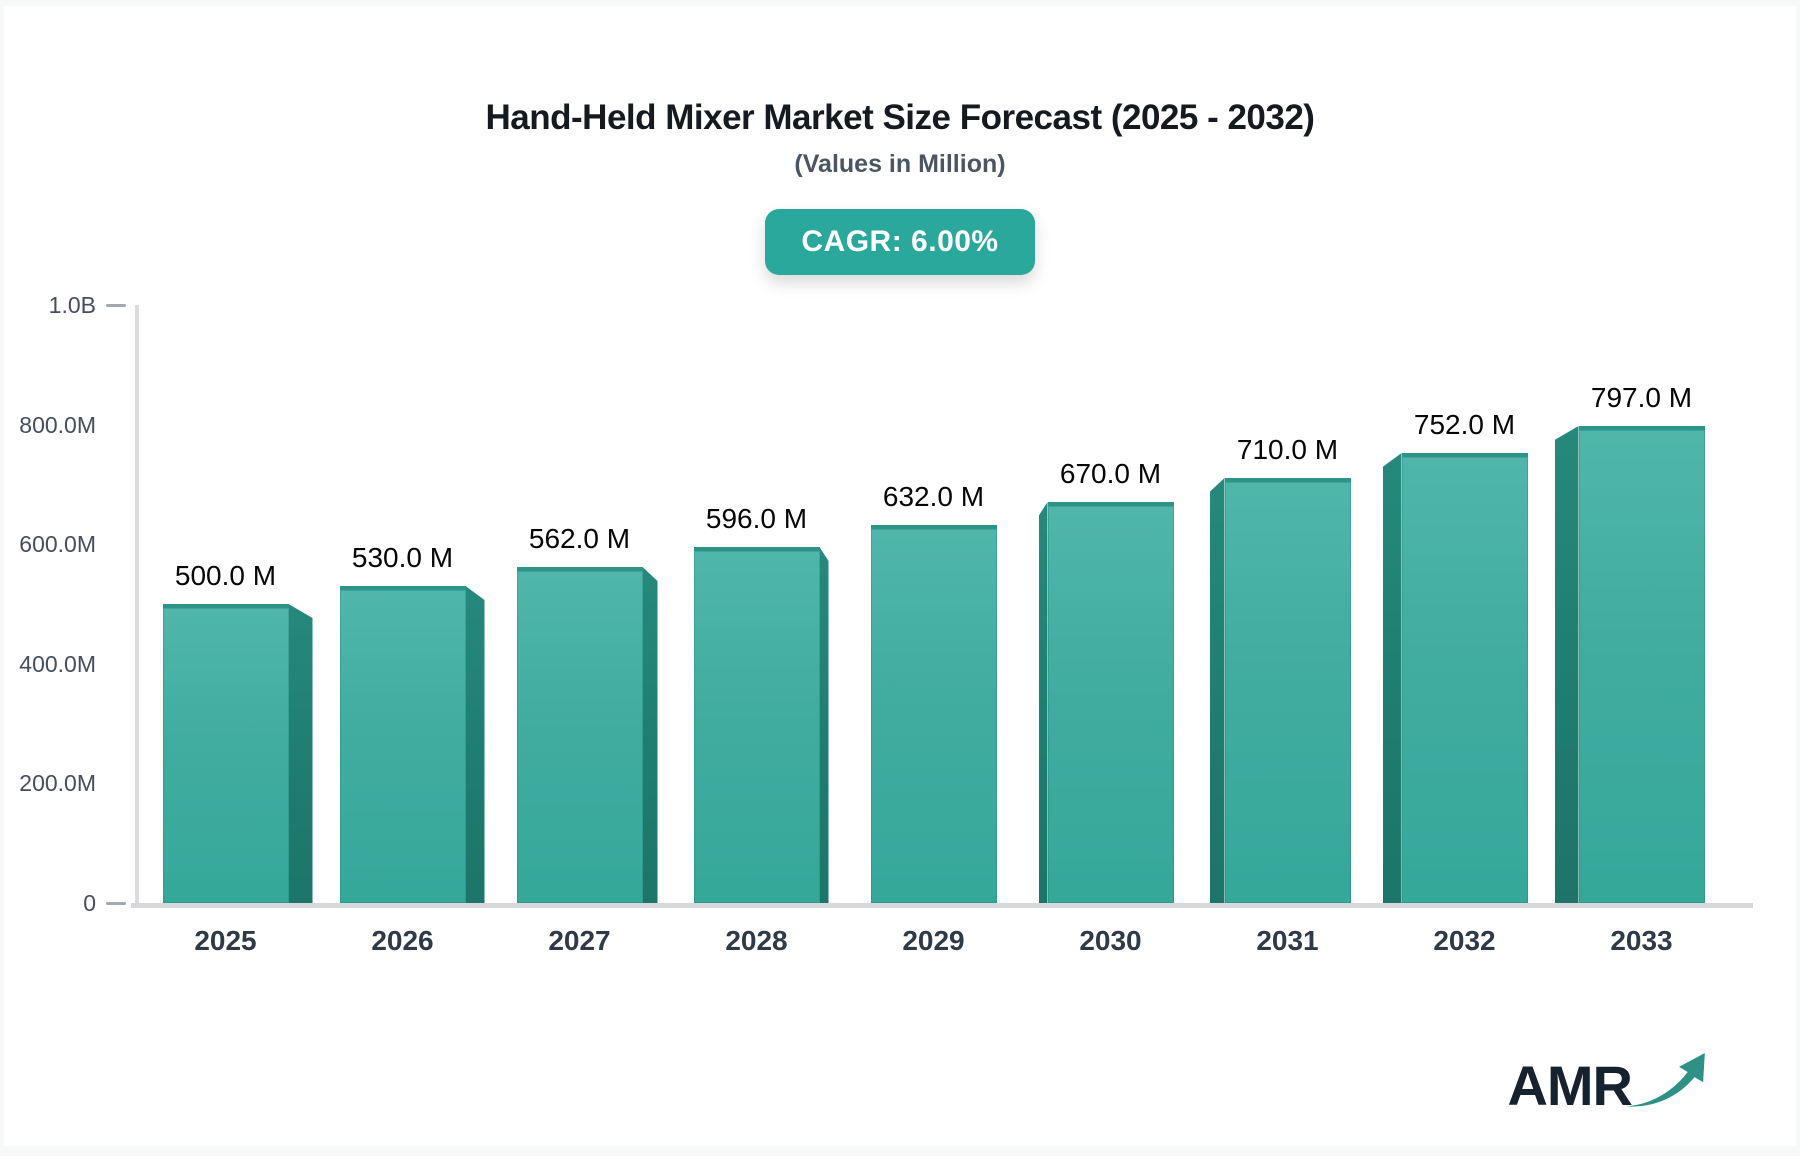 The width and height of the screenshot is (1800, 1156). I want to click on amr-logo: AMR, so click(1608, 1085).